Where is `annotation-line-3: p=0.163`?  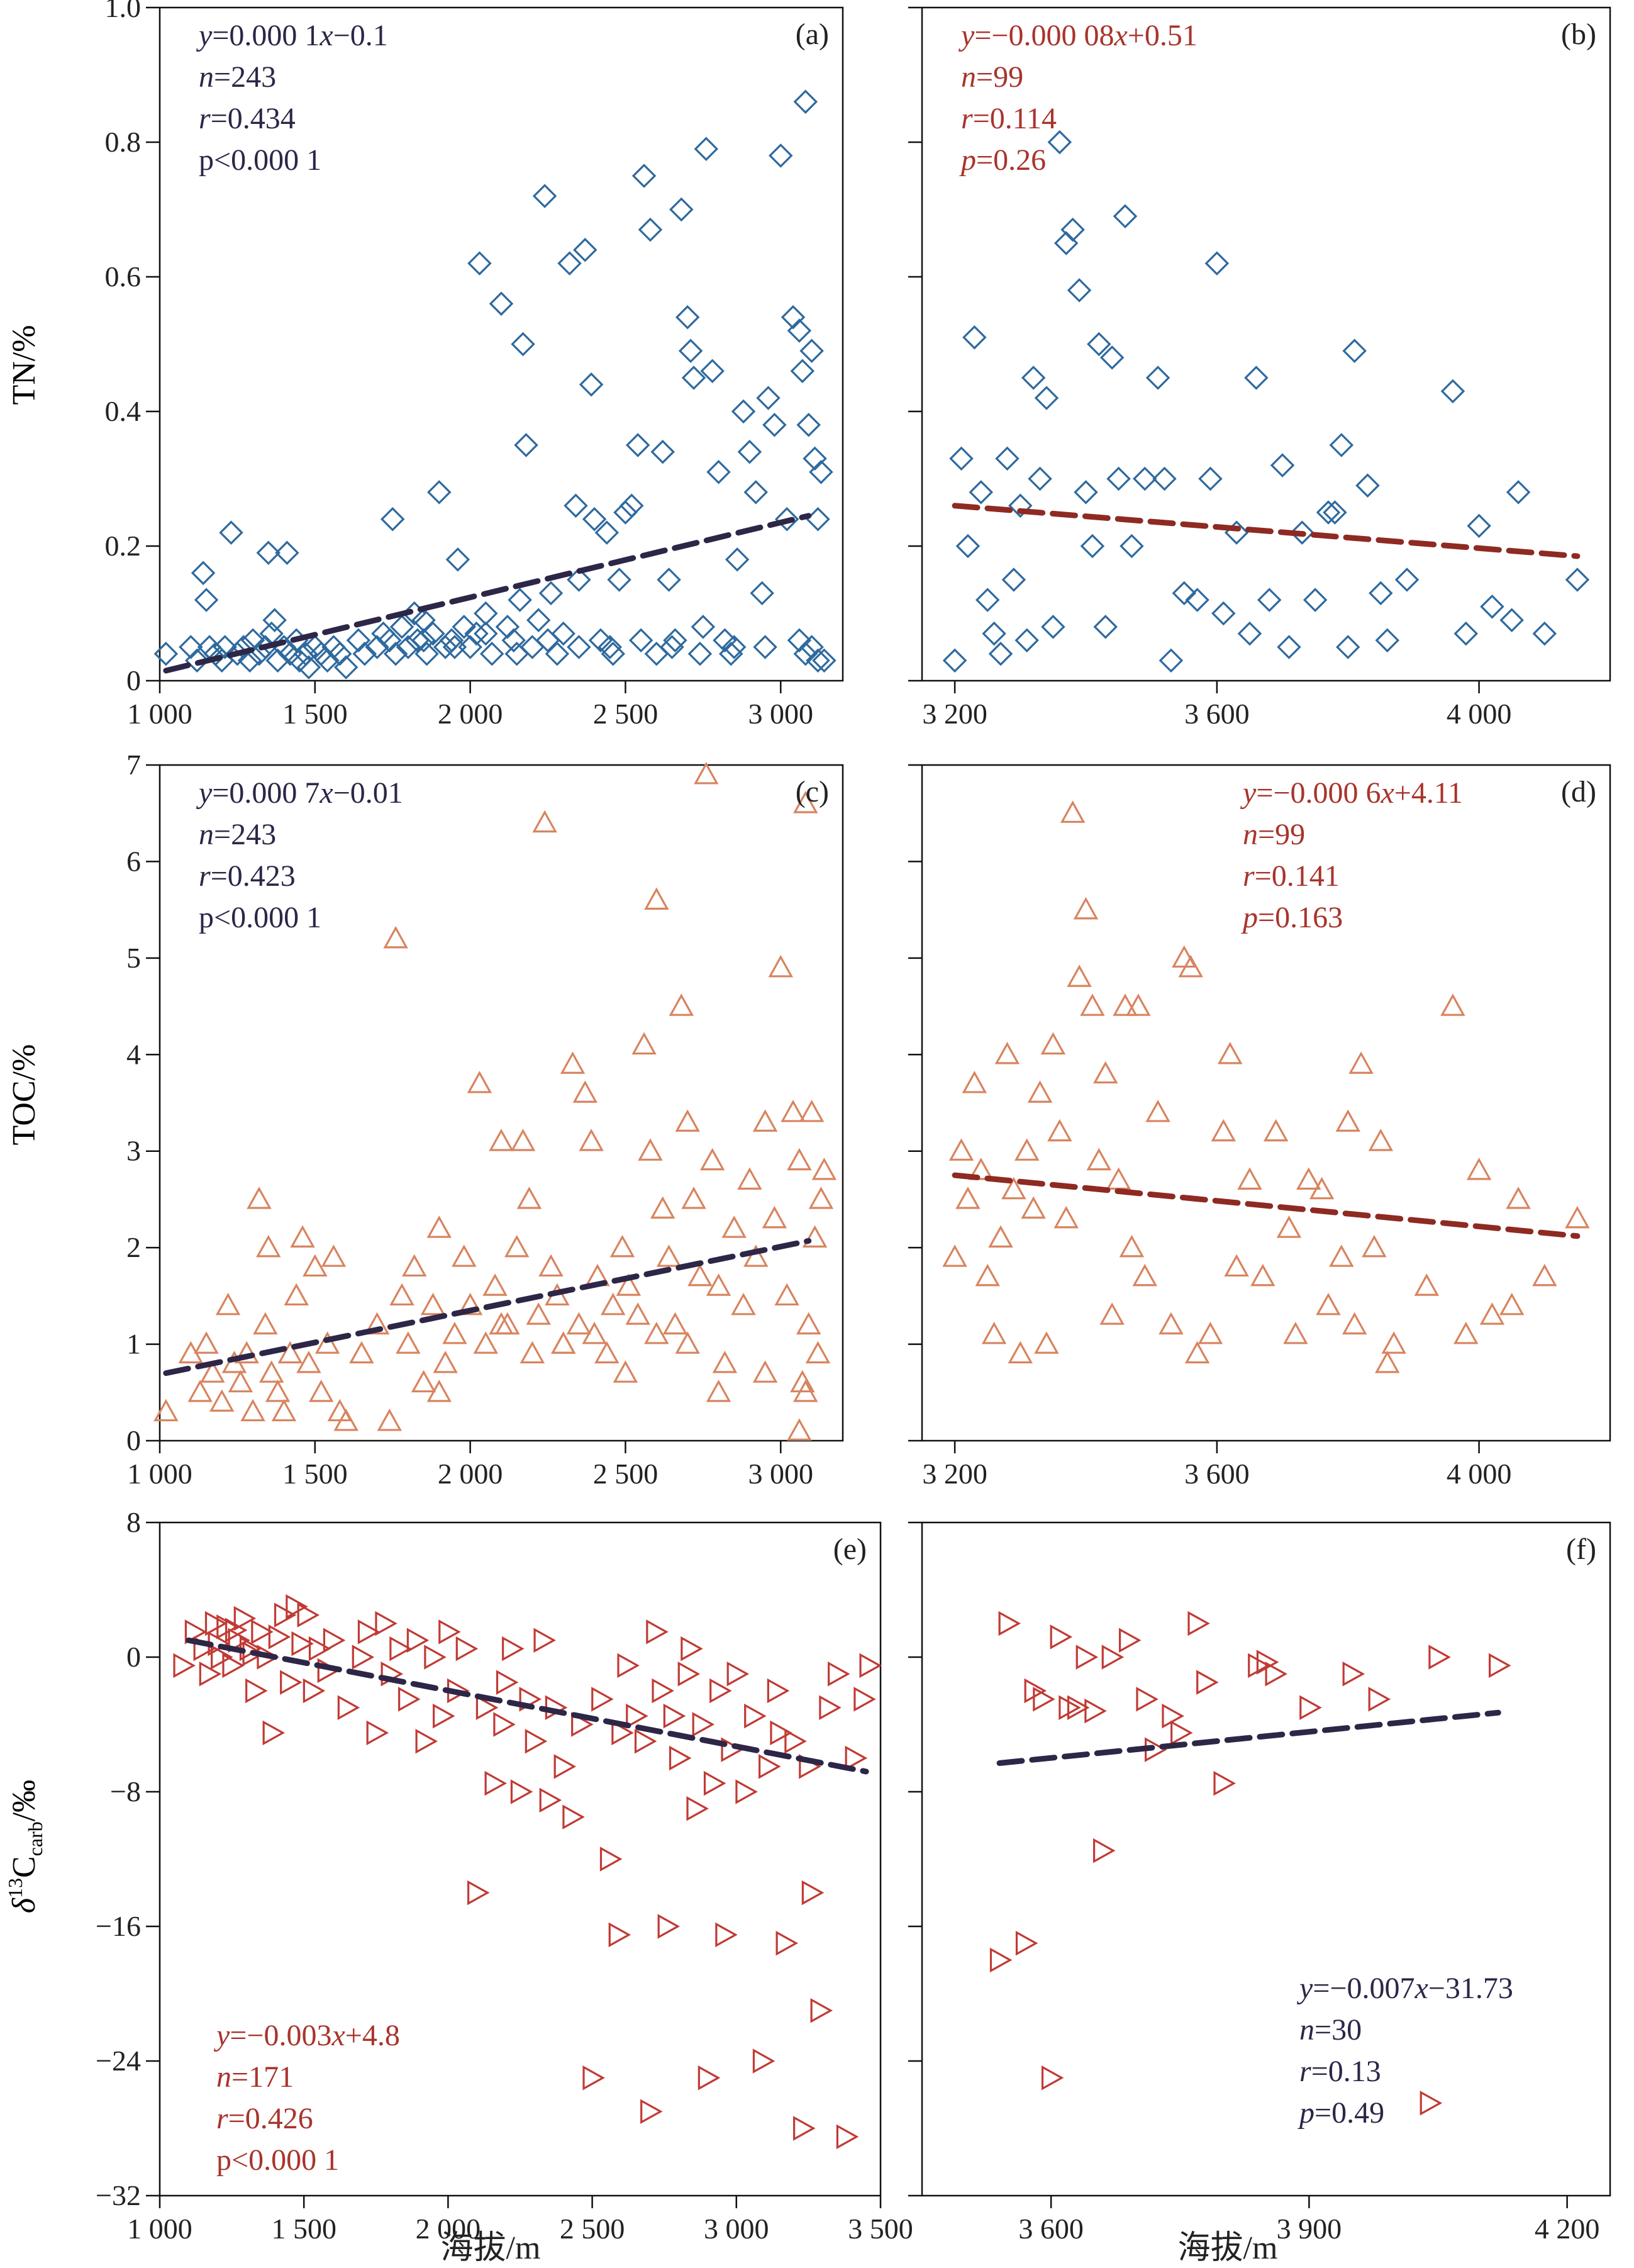
annotation-line-3: p=0.163 is located at coordinates (1292, 917).